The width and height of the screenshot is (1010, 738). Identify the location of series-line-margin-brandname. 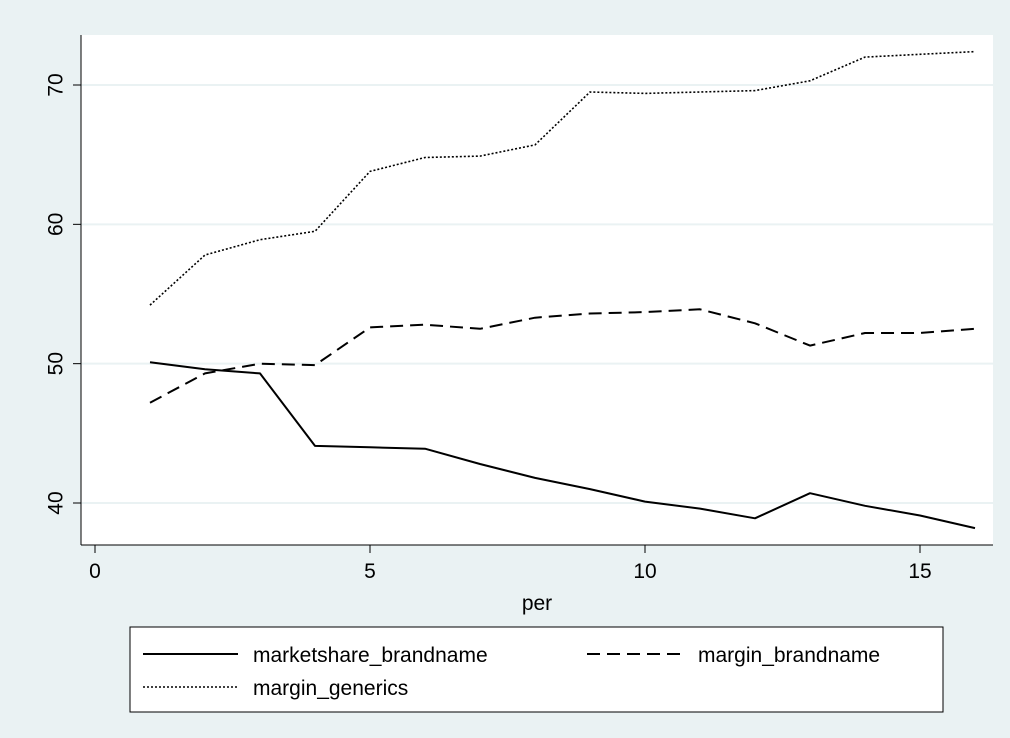
(562, 356).